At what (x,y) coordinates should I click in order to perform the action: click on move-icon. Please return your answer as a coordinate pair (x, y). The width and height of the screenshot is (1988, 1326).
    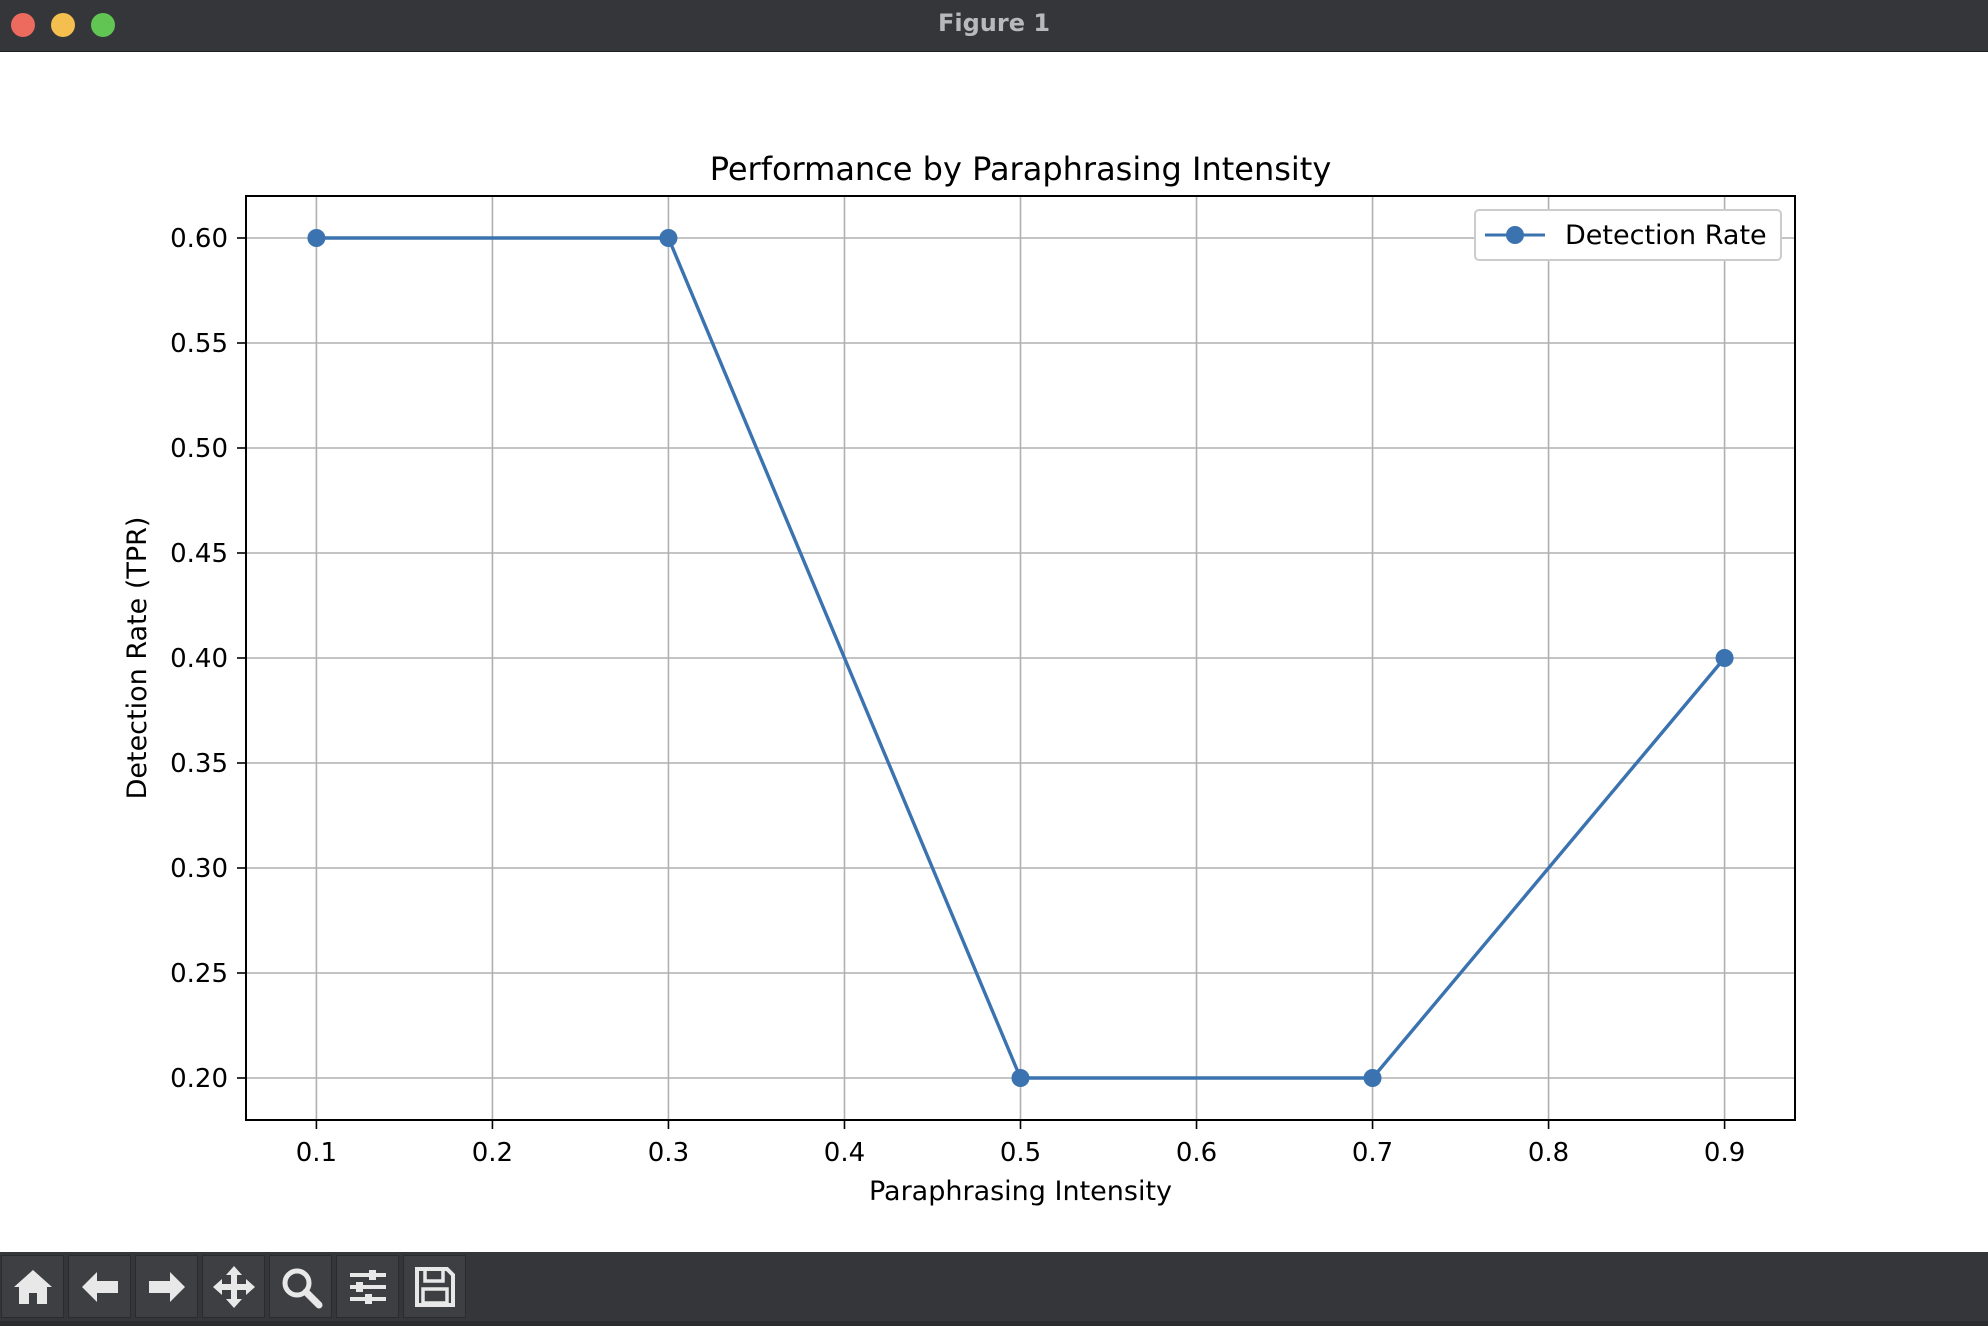
    Looking at the image, I should click on (233, 1286).